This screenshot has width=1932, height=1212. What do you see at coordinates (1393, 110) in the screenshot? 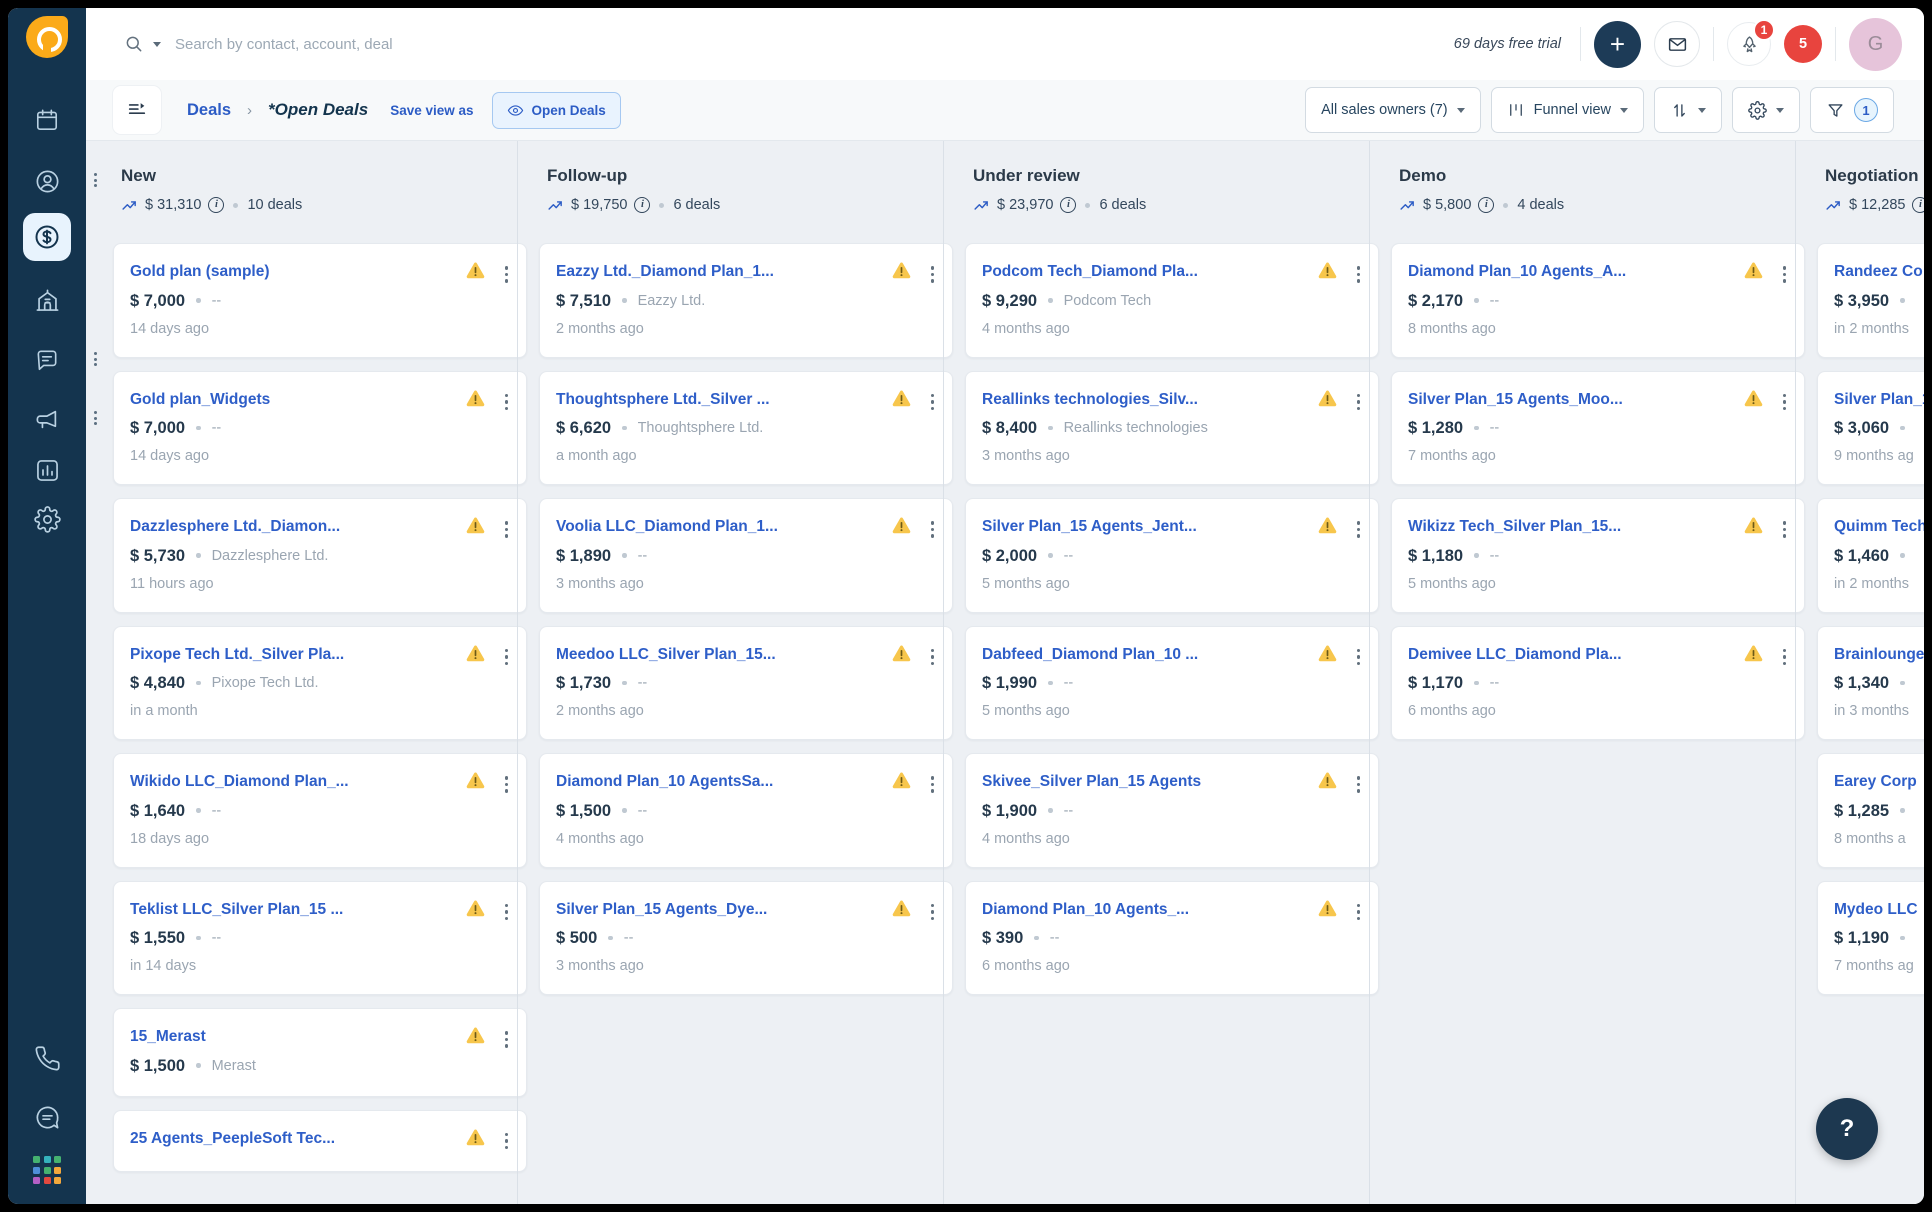
I see `sales-owner-filter-dropdown: All sales owners (7)` at bounding box center [1393, 110].